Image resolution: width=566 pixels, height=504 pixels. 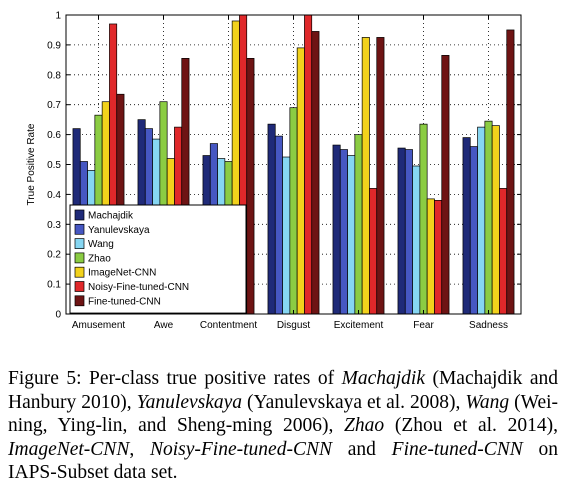 What do you see at coordinates (283, 390) in the screenshot?
I see `caption-text: (Machajdik and Hanbury 2010),` at bounding box center [283, 390].